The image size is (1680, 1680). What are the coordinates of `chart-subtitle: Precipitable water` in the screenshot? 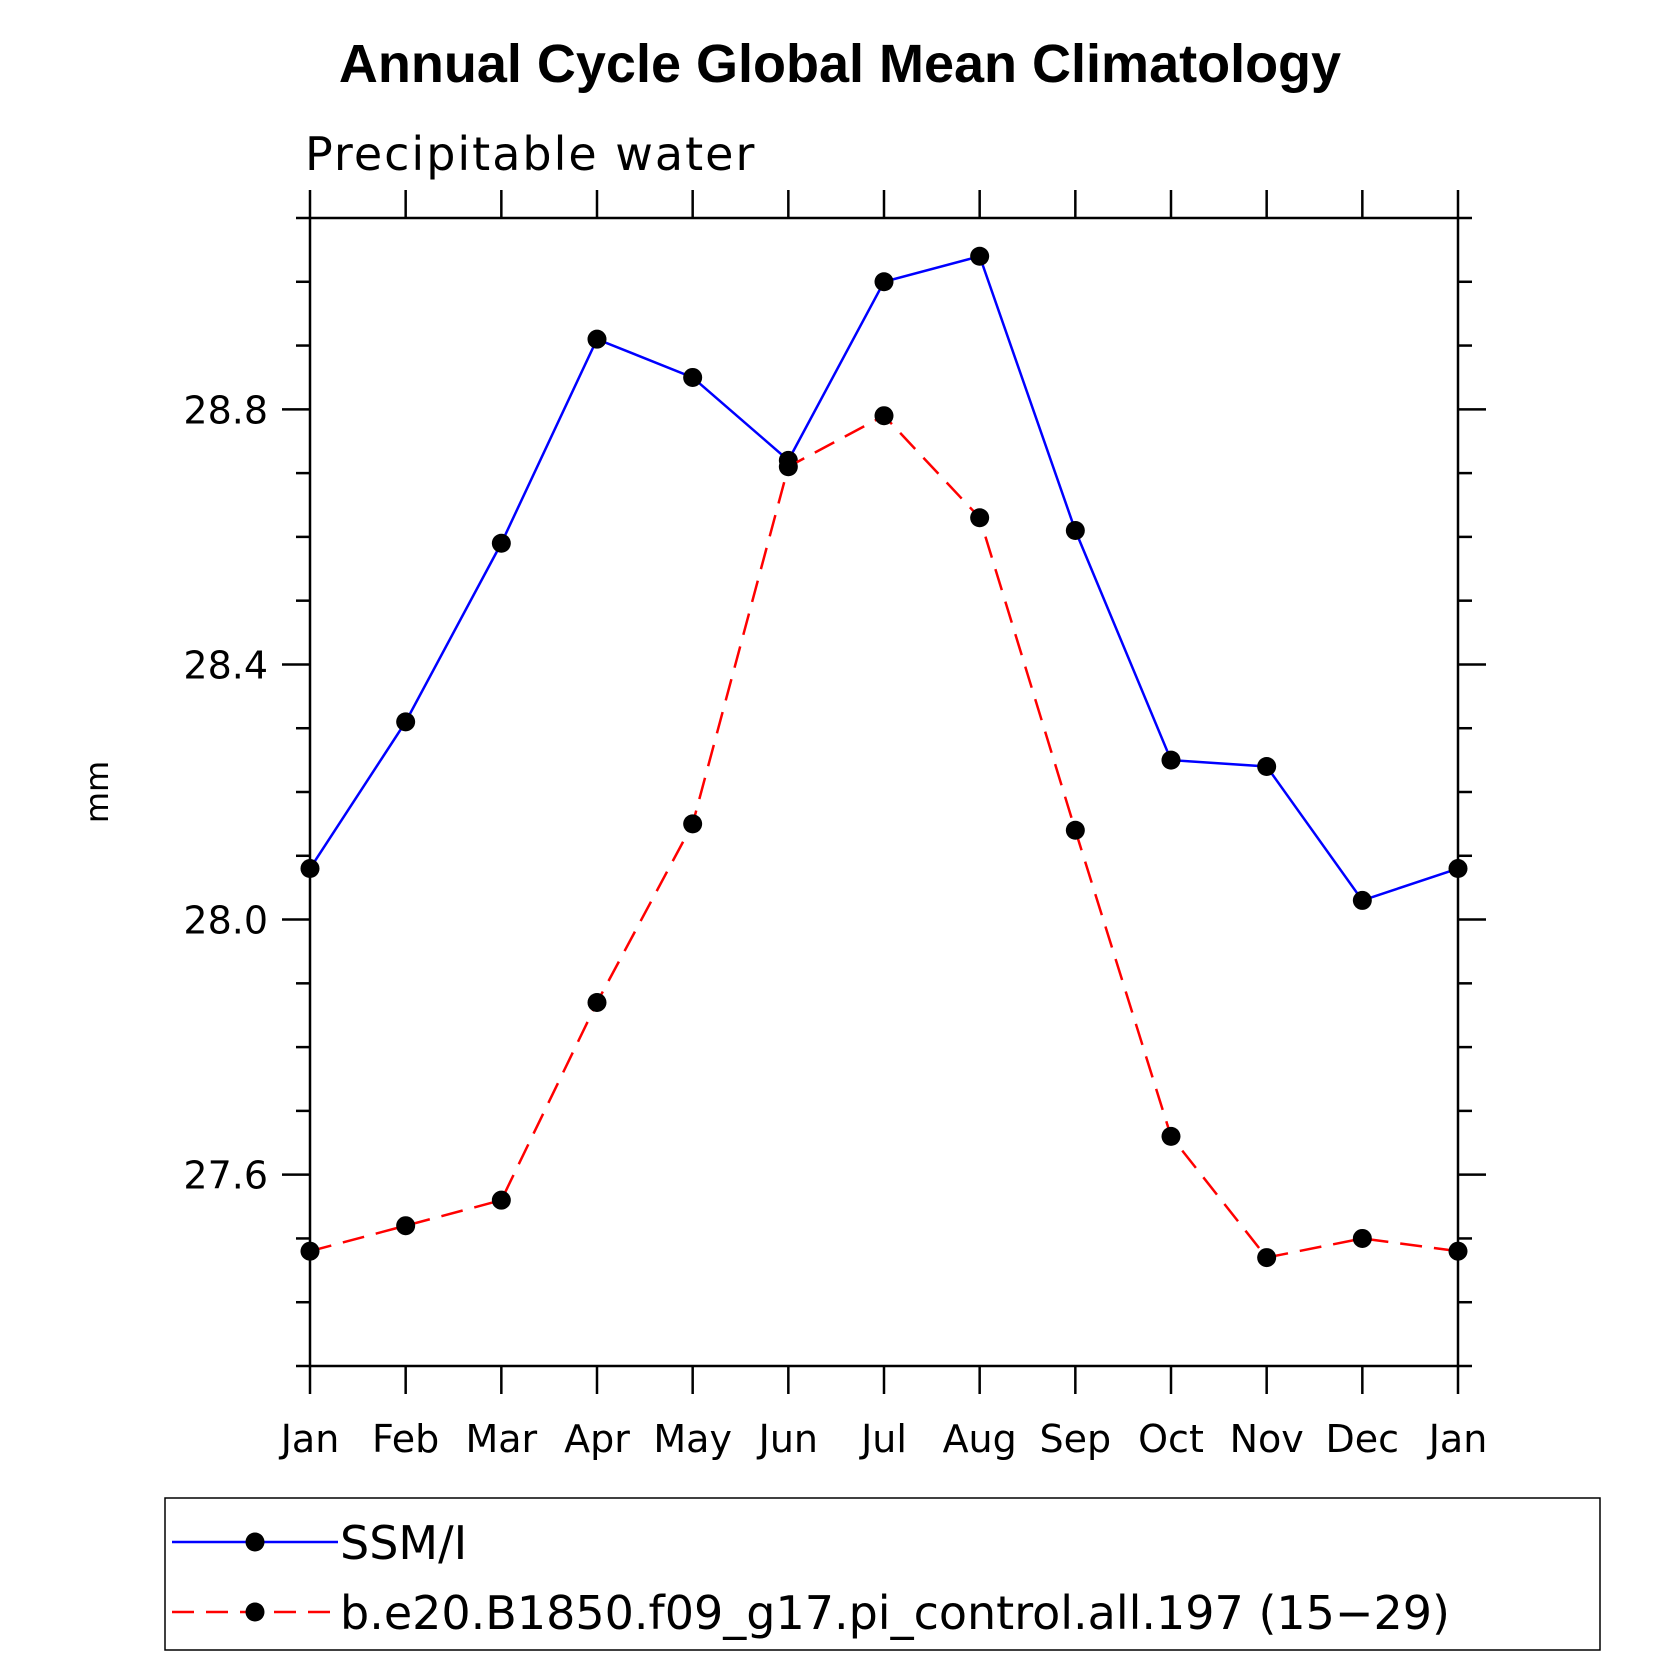 It's located at (530, 154).